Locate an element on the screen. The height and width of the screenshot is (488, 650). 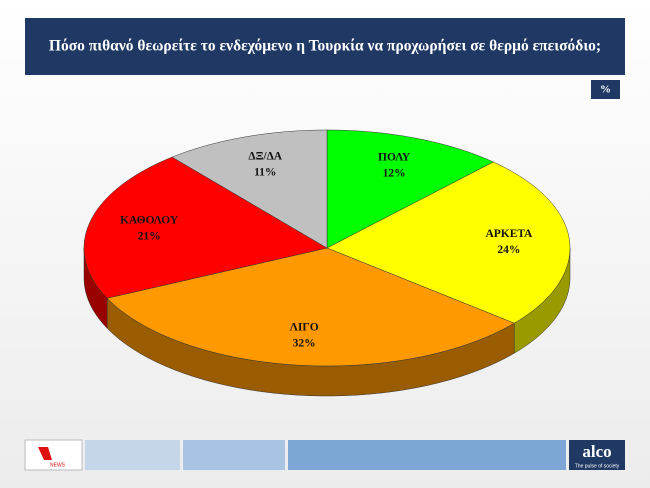
footer: NEWS alco The pulse of society is located at coordinates (324, 455).